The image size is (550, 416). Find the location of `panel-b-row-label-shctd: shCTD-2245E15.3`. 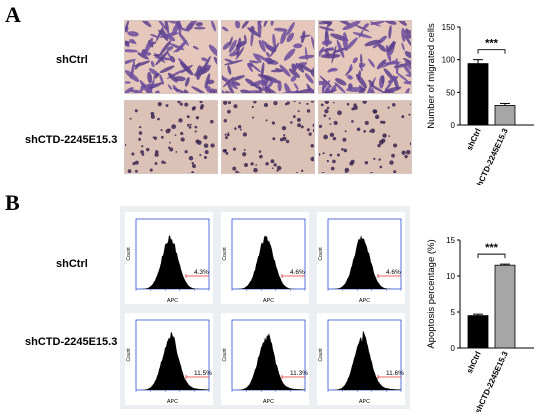

panel-b-row-label-shctd: shCTD-2245E15.3 is located at coordinates (71, 342).